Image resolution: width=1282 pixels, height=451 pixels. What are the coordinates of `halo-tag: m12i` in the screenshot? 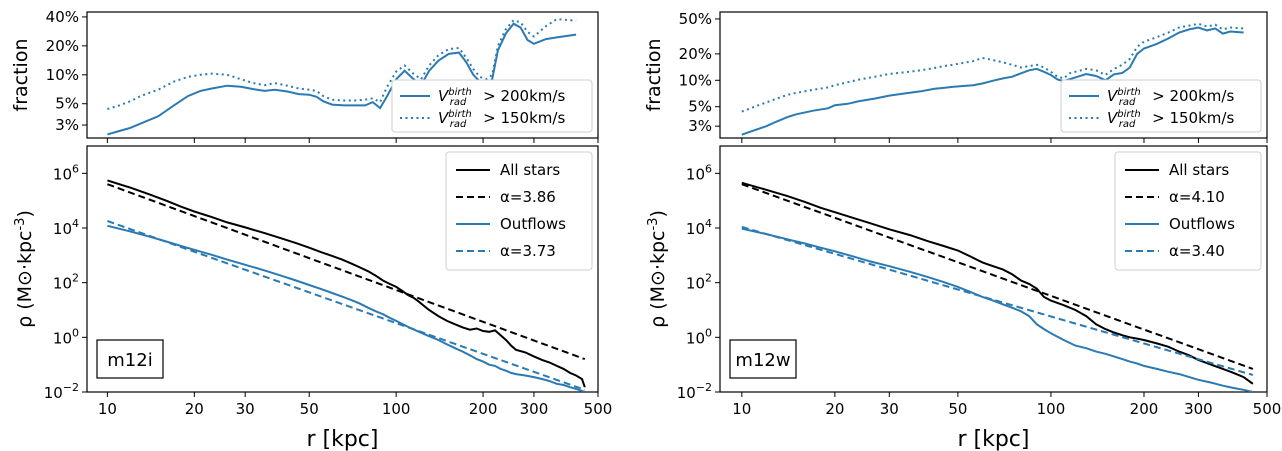 It's located at (130, 359).